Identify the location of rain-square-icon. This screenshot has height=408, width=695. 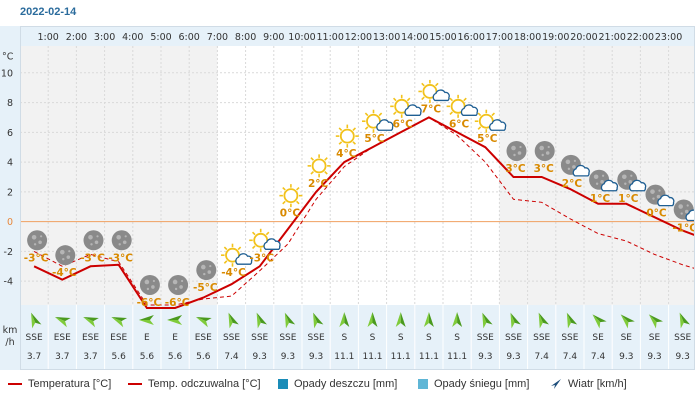
(283, 384).